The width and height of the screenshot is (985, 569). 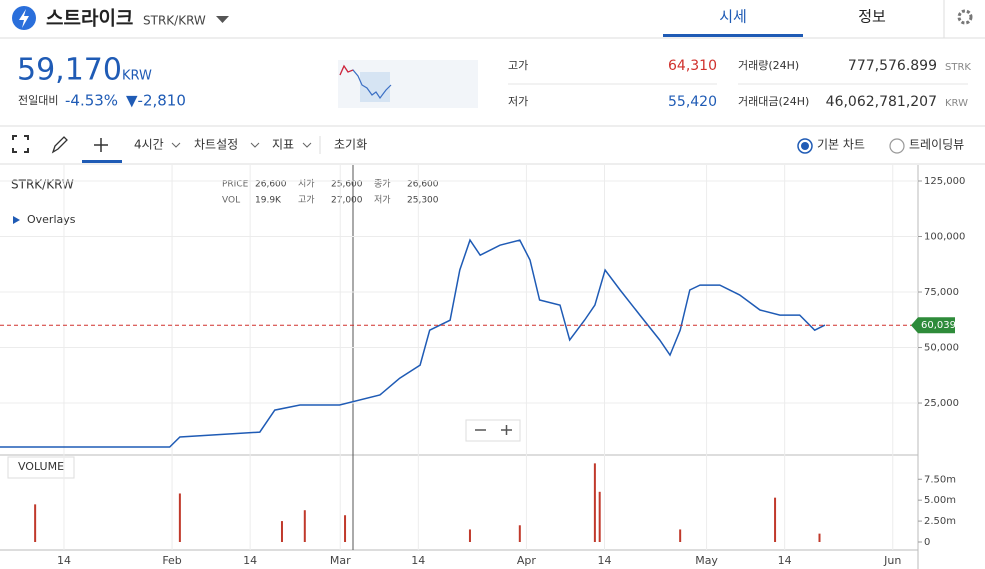 I want to click on x-tick-label: Mar, so click(x=340, y=560).